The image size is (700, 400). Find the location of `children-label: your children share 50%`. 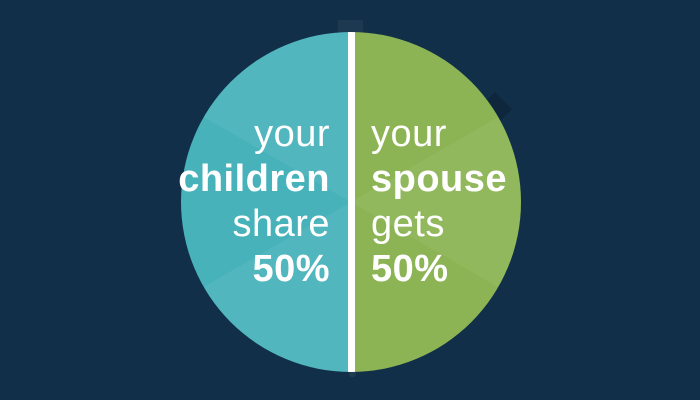

children-label: your children share 50% is located at coordinates (254, 202).